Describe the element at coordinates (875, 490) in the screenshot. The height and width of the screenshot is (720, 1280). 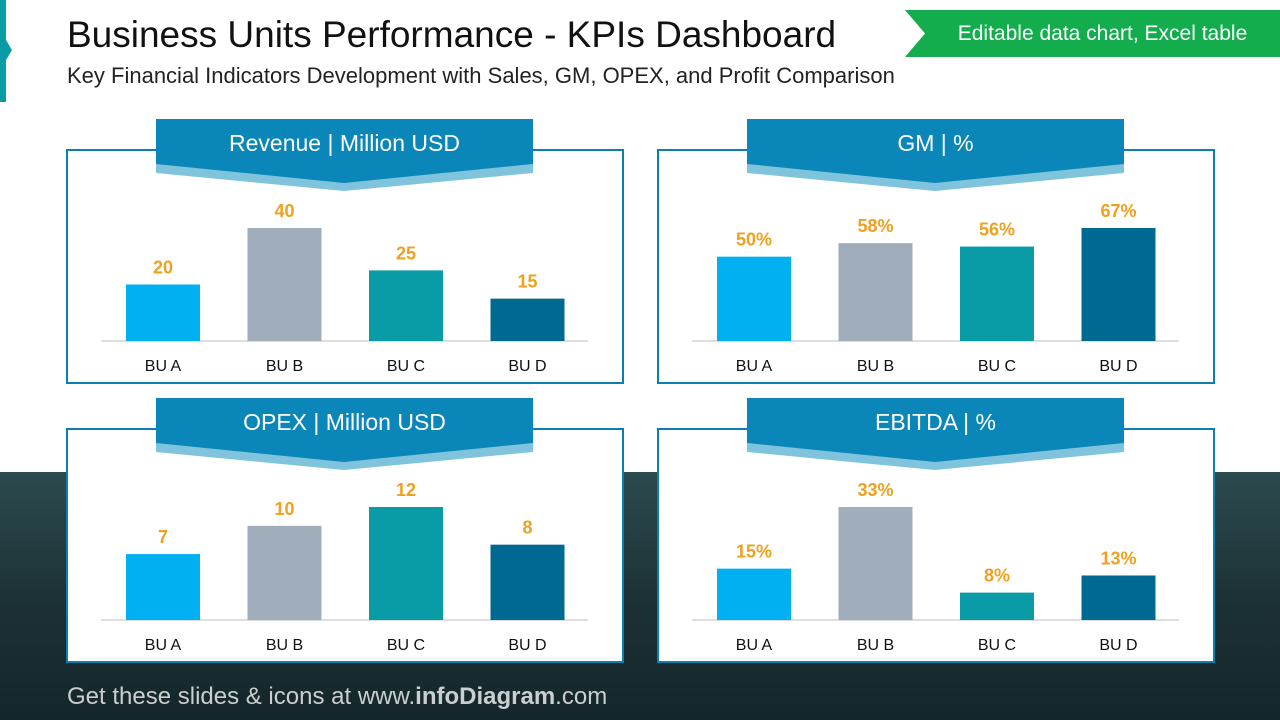
I see `data-label: 33%` at that location.